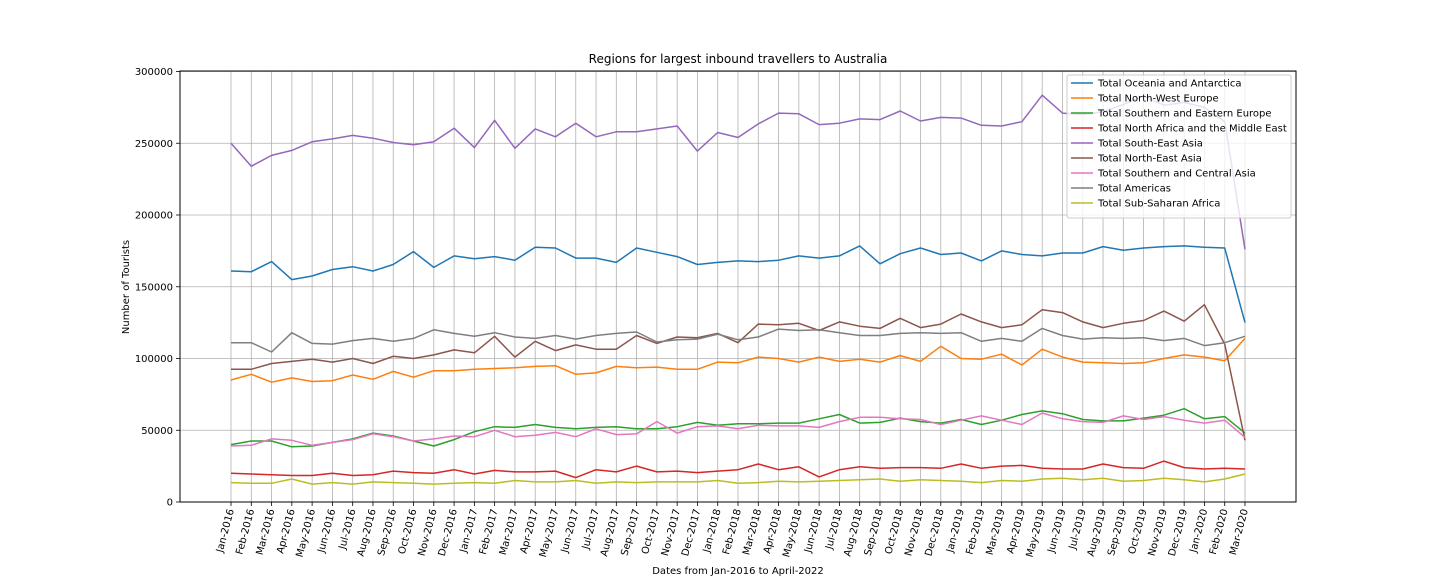 This screenshot has width=1440, height=576. What do you see at coordinates (1149, 159) in the screenshot?
I see `legend-label: Total North-East Asia` at bounding box center [1149, 159].